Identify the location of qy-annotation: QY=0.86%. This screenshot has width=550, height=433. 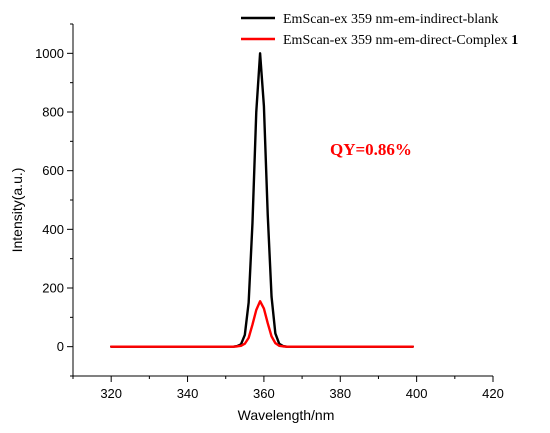
(371, 149).